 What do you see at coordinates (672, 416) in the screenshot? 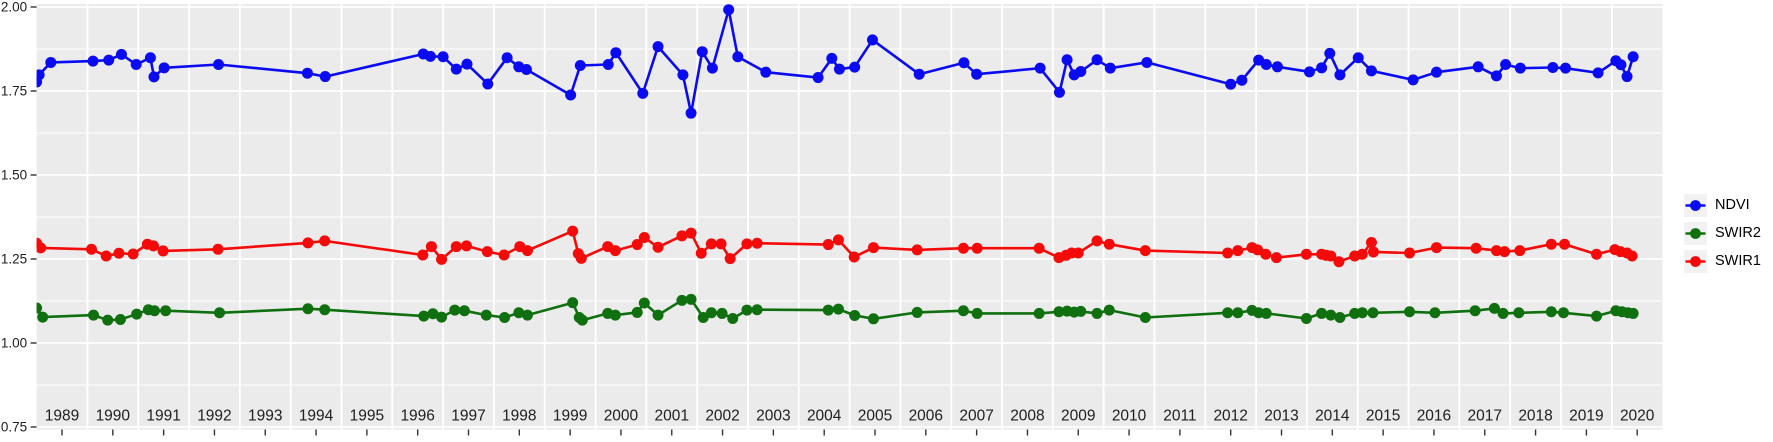
I see `svg-text: 2001` at bounding box center [672, 416].